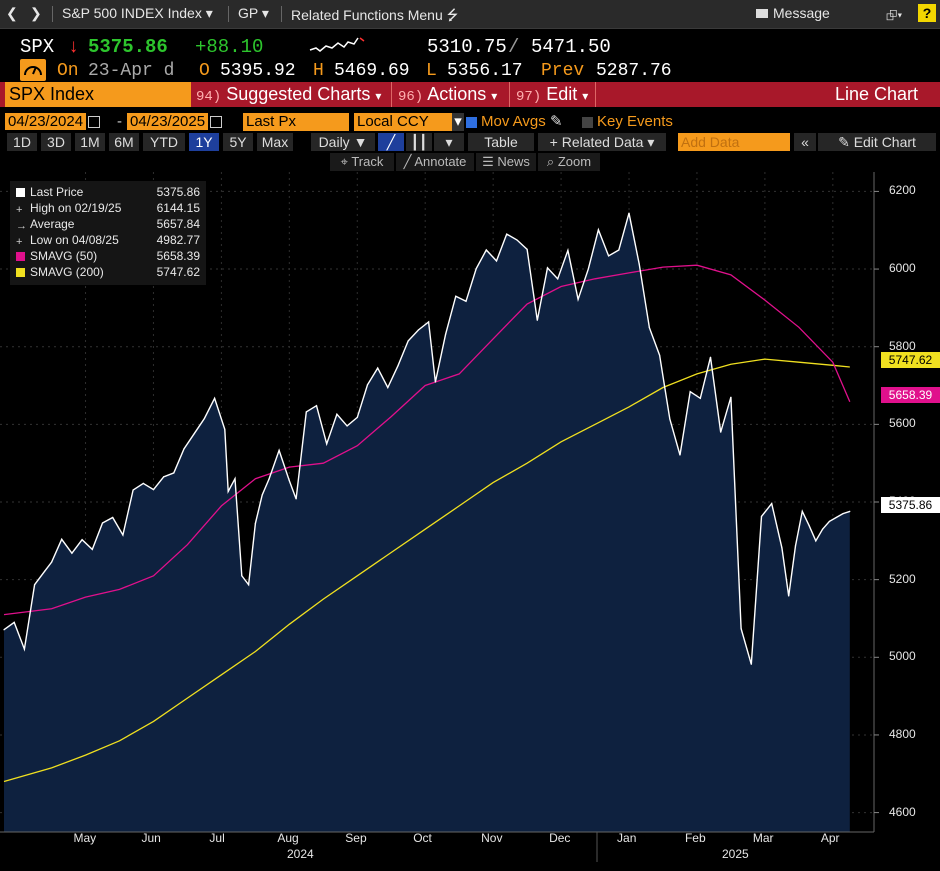 The width and height of the screenshot is (940, 871). I want to click on edit-menu: 97) Edit ▾, so click(552, 94).